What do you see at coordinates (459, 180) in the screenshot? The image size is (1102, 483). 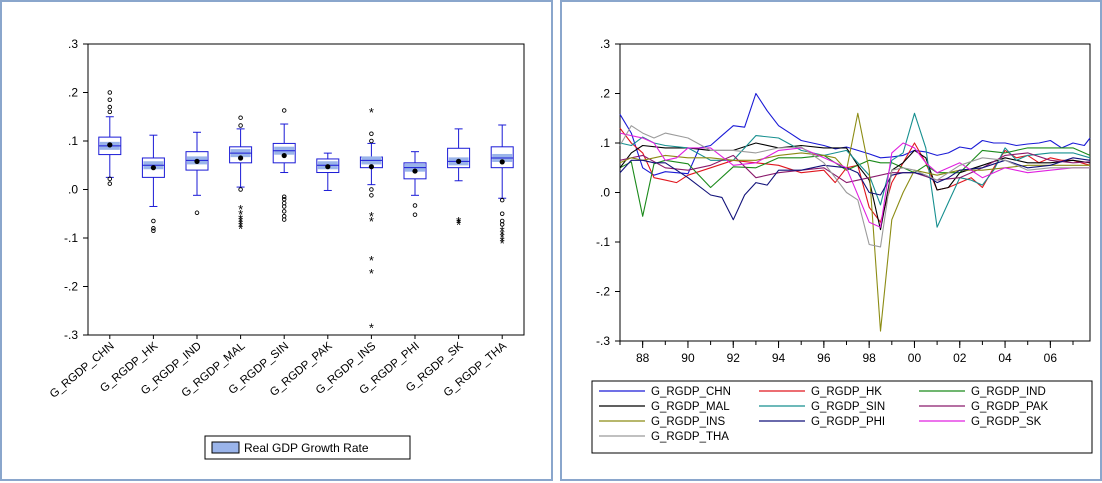 I see `box-g-rgdp-sk: ***` at bounding box center [459, 180].